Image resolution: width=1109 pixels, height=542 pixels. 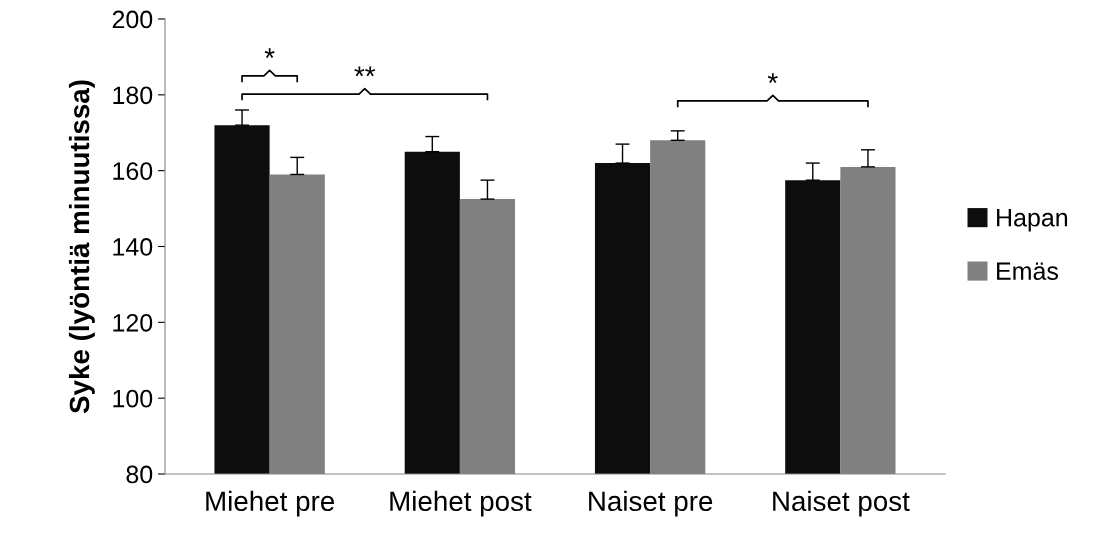 I want to click on y-tick-label: 80, so click(x=139, y=474).